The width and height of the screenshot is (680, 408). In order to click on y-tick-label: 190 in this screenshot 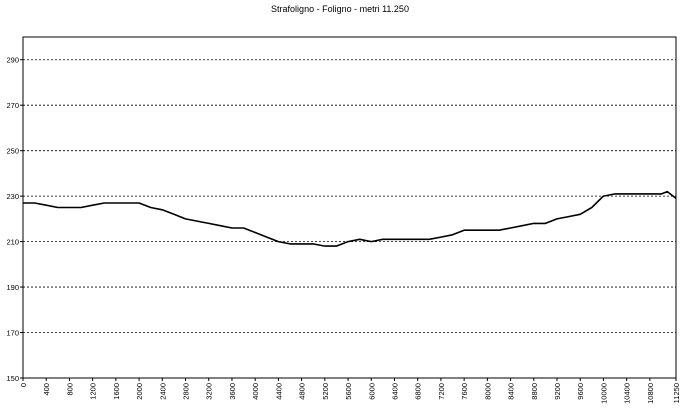, I will do `click(12, 287)`.